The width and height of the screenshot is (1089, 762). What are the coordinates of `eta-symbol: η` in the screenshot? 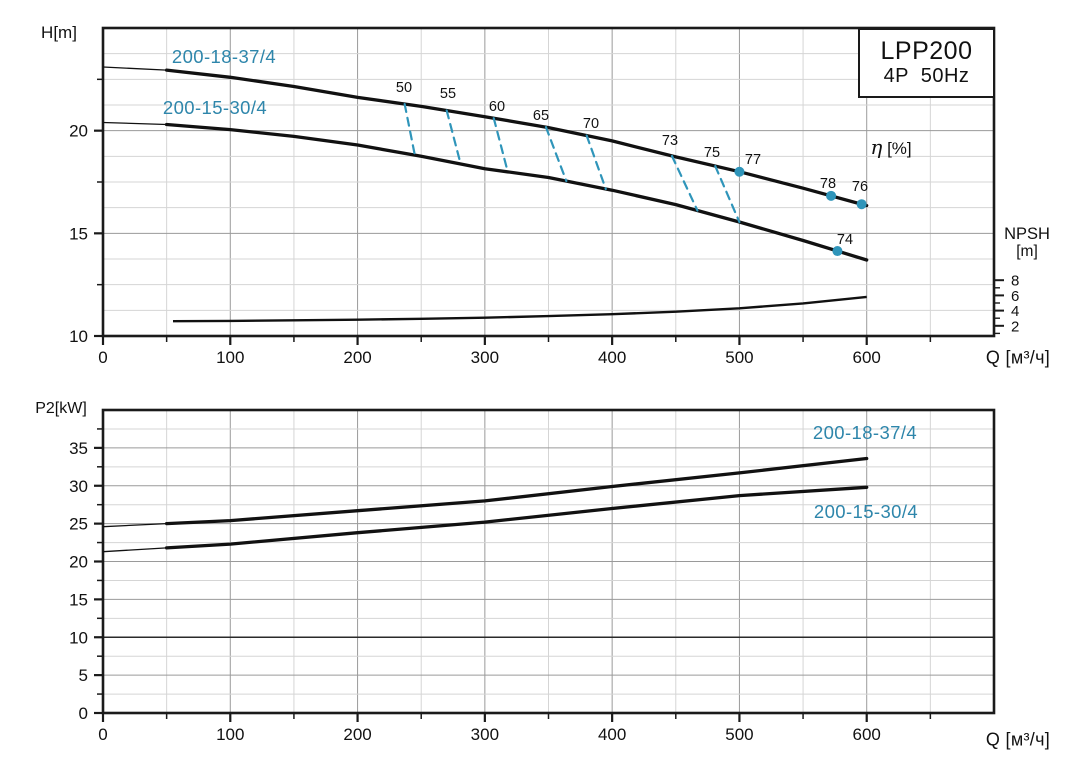 It's located at (876, 147).